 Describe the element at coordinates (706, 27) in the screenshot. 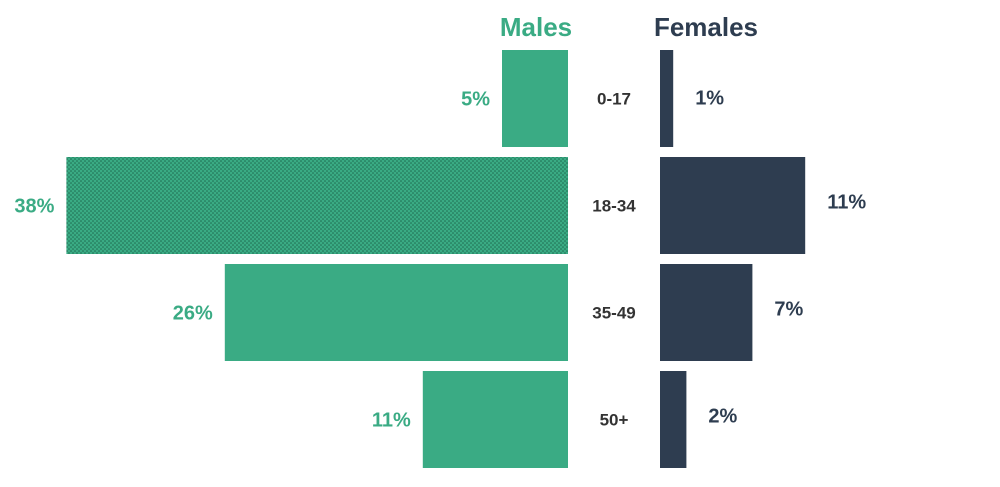

I see `legend-females: Females` at that location.